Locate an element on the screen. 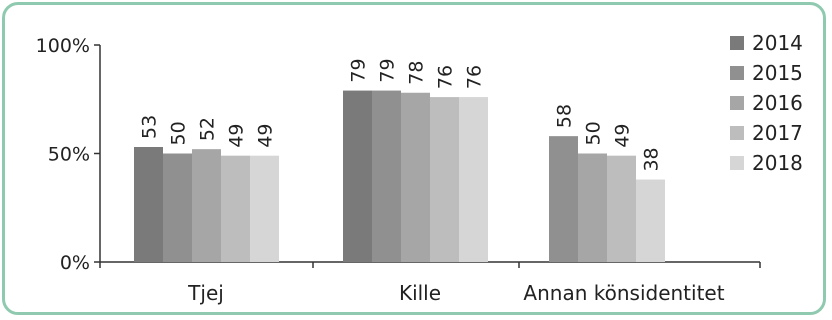 This screenshot has width=832, height=320. category-label: Kille is located at coordinates (420, 293).